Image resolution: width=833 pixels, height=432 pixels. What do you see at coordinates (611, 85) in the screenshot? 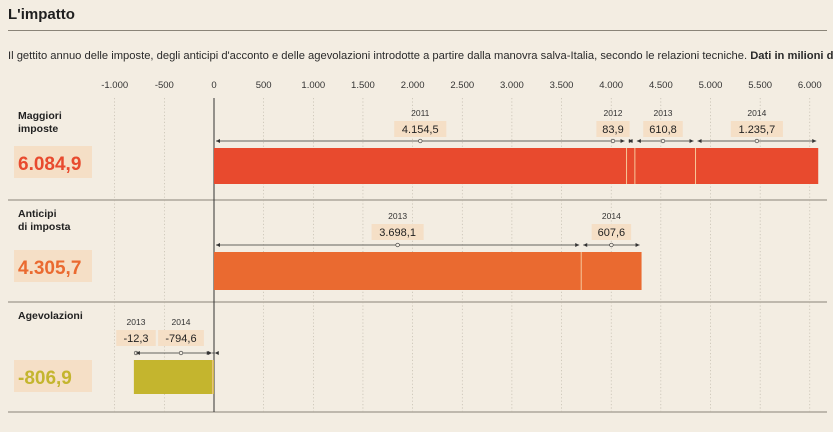
I see `x-tick-label: 4.000` at bounding box center [611, 85].